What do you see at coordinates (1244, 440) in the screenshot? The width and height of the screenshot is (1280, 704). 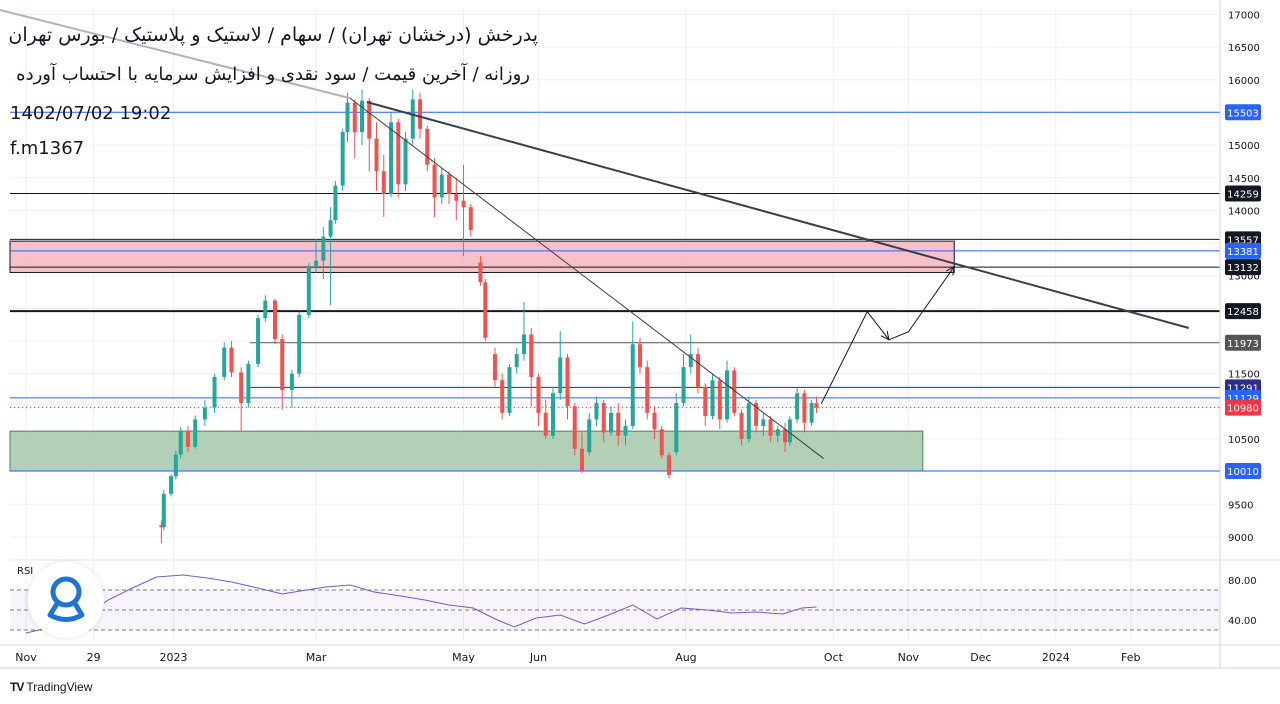 I see `price-tick-label: 10500` at bounding box center [1244, 440].